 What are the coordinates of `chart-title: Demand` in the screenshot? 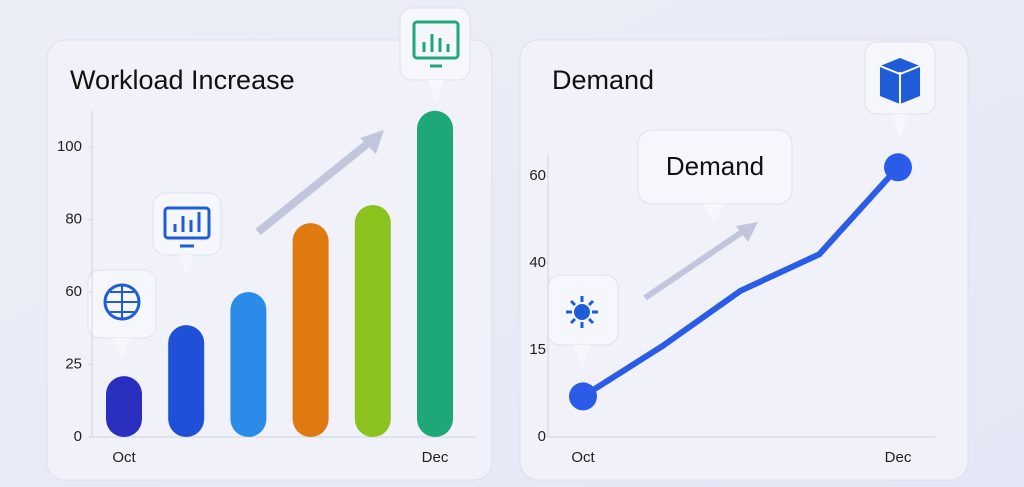 It's located at (603, 80).